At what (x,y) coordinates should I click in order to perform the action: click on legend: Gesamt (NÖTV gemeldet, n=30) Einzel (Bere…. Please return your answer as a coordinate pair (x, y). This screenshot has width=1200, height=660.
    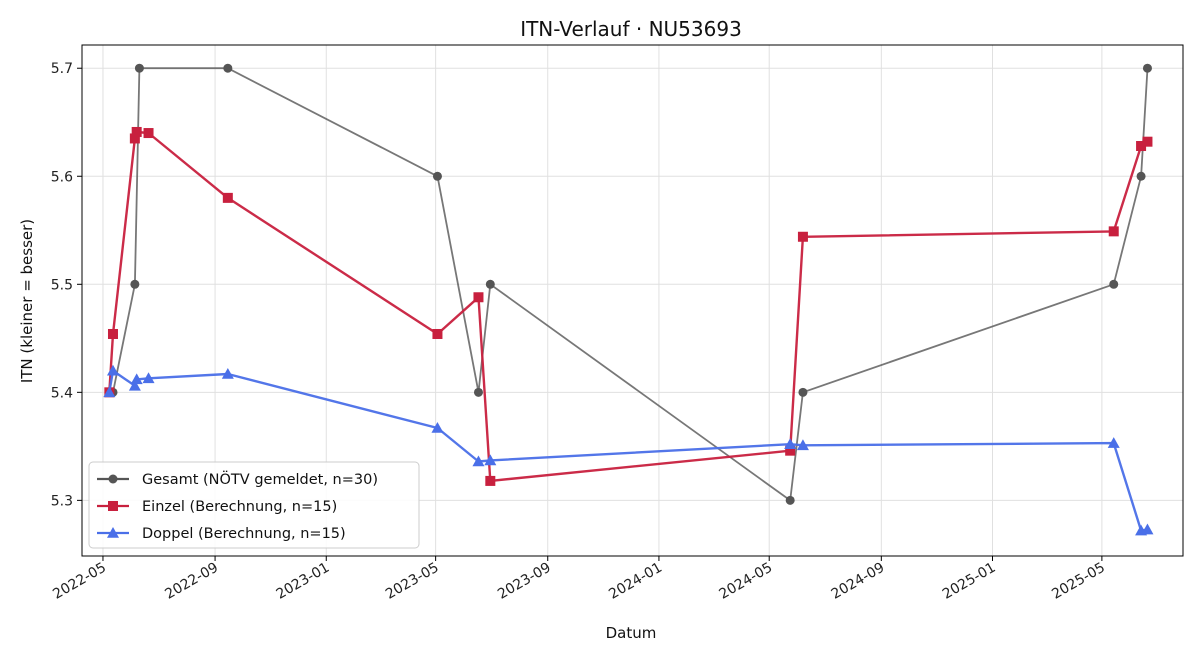
    Looking at the image, I should click on (254, 505).